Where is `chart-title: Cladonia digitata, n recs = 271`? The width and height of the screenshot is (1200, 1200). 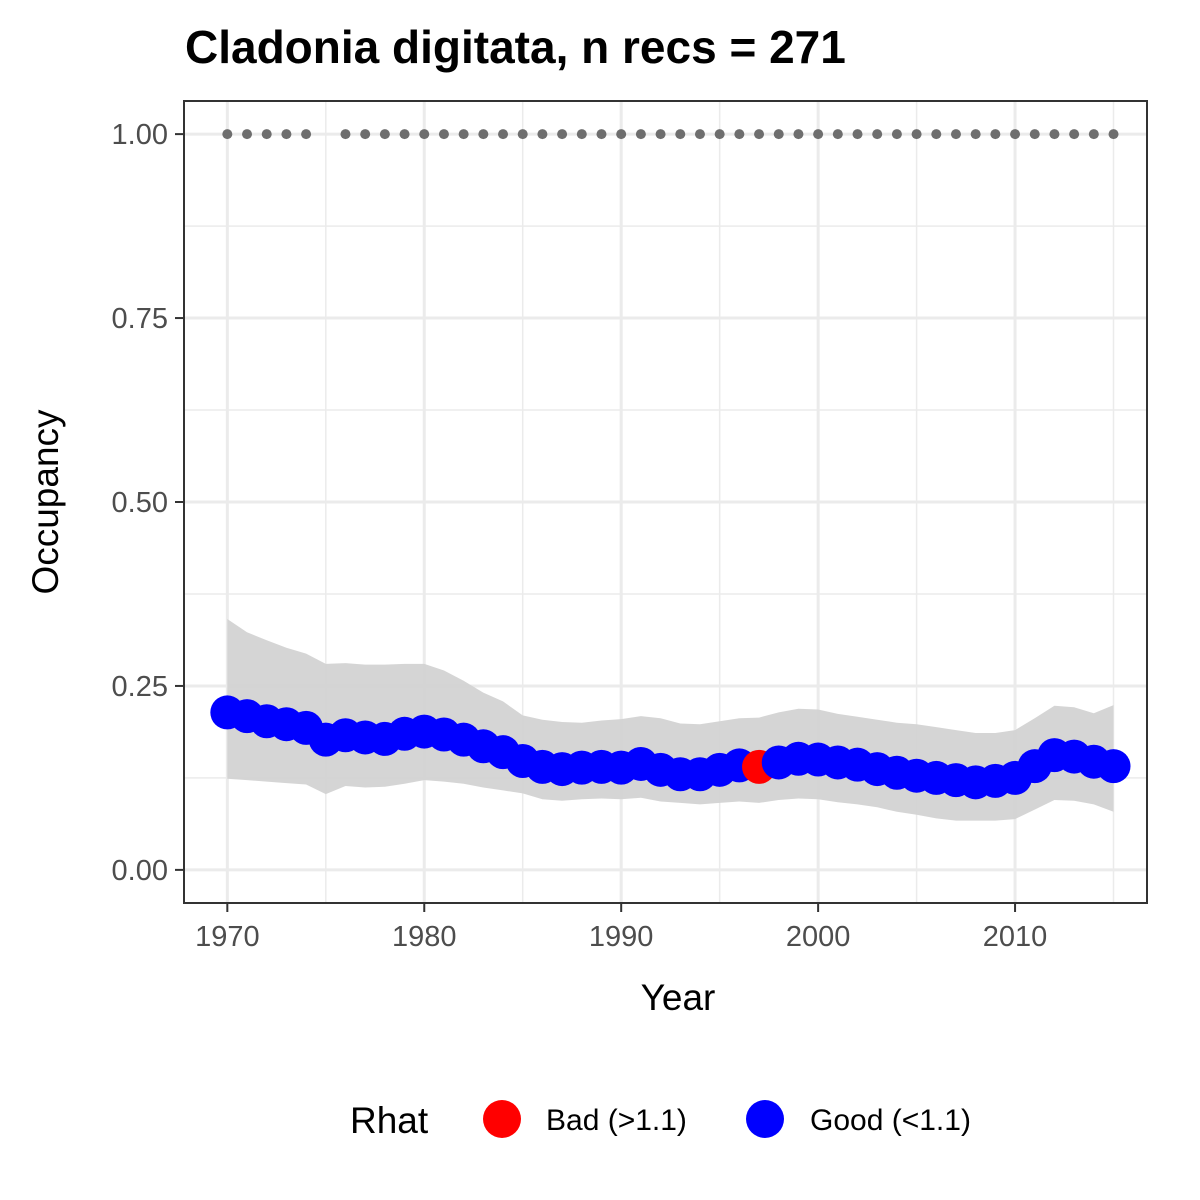
chart-title: Cladonia digitata, n recs = 271 is located at coordinates (515, 47).